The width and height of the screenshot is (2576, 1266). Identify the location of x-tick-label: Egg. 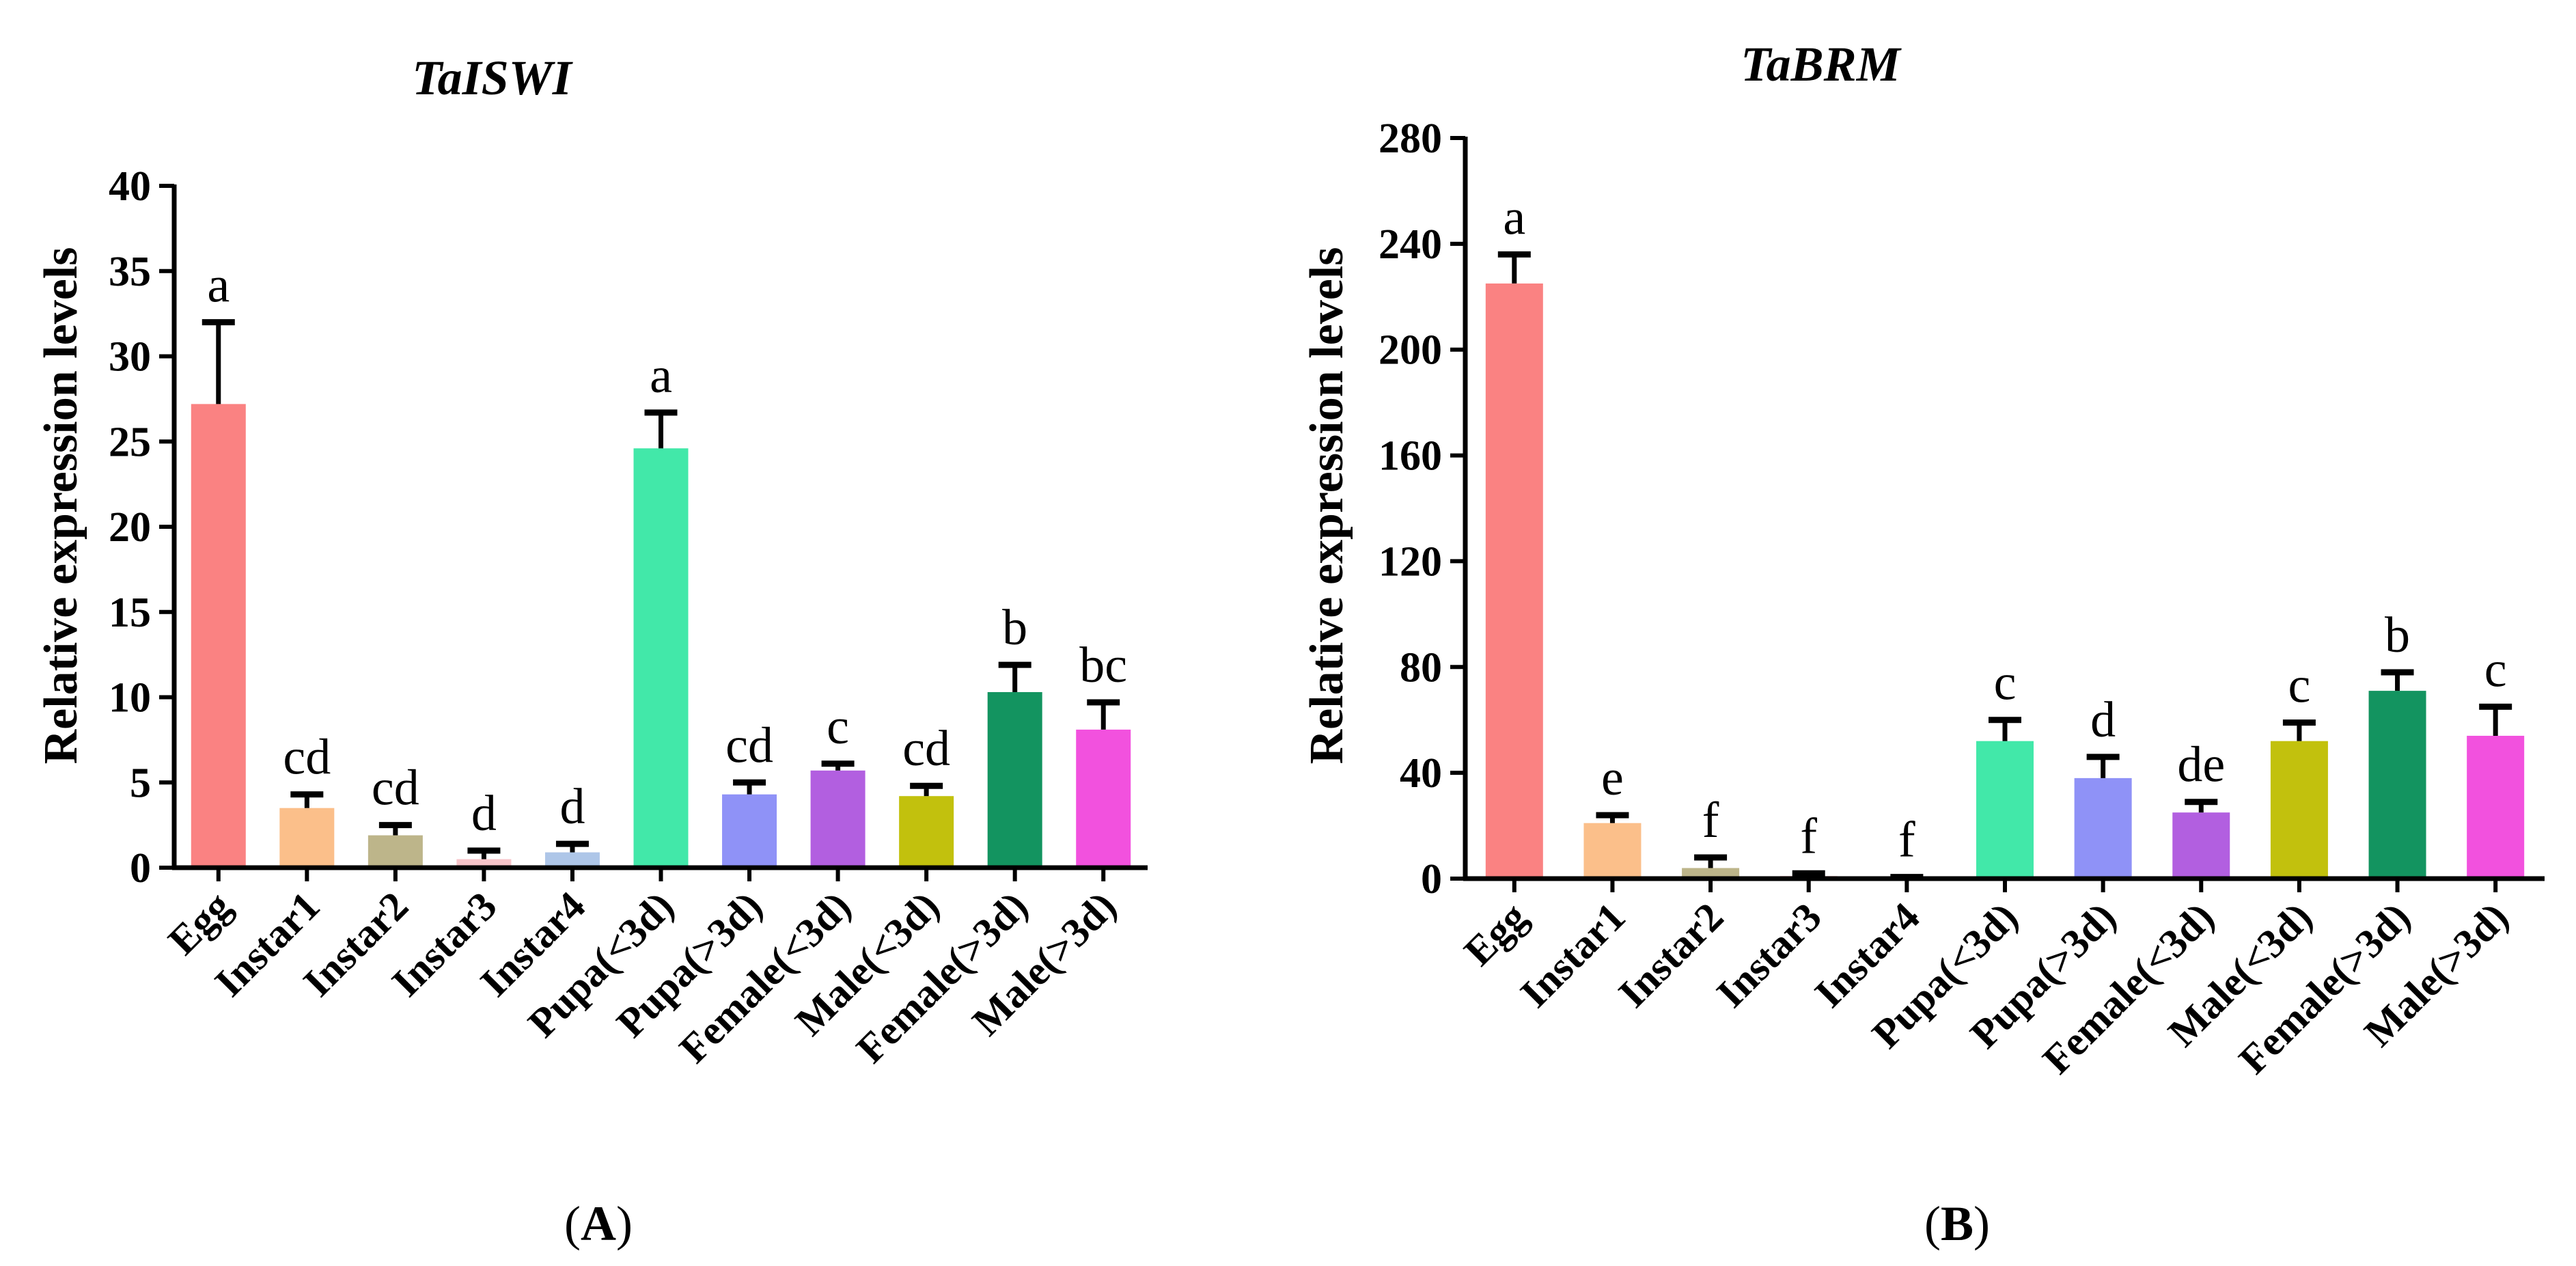
(1496, 934).